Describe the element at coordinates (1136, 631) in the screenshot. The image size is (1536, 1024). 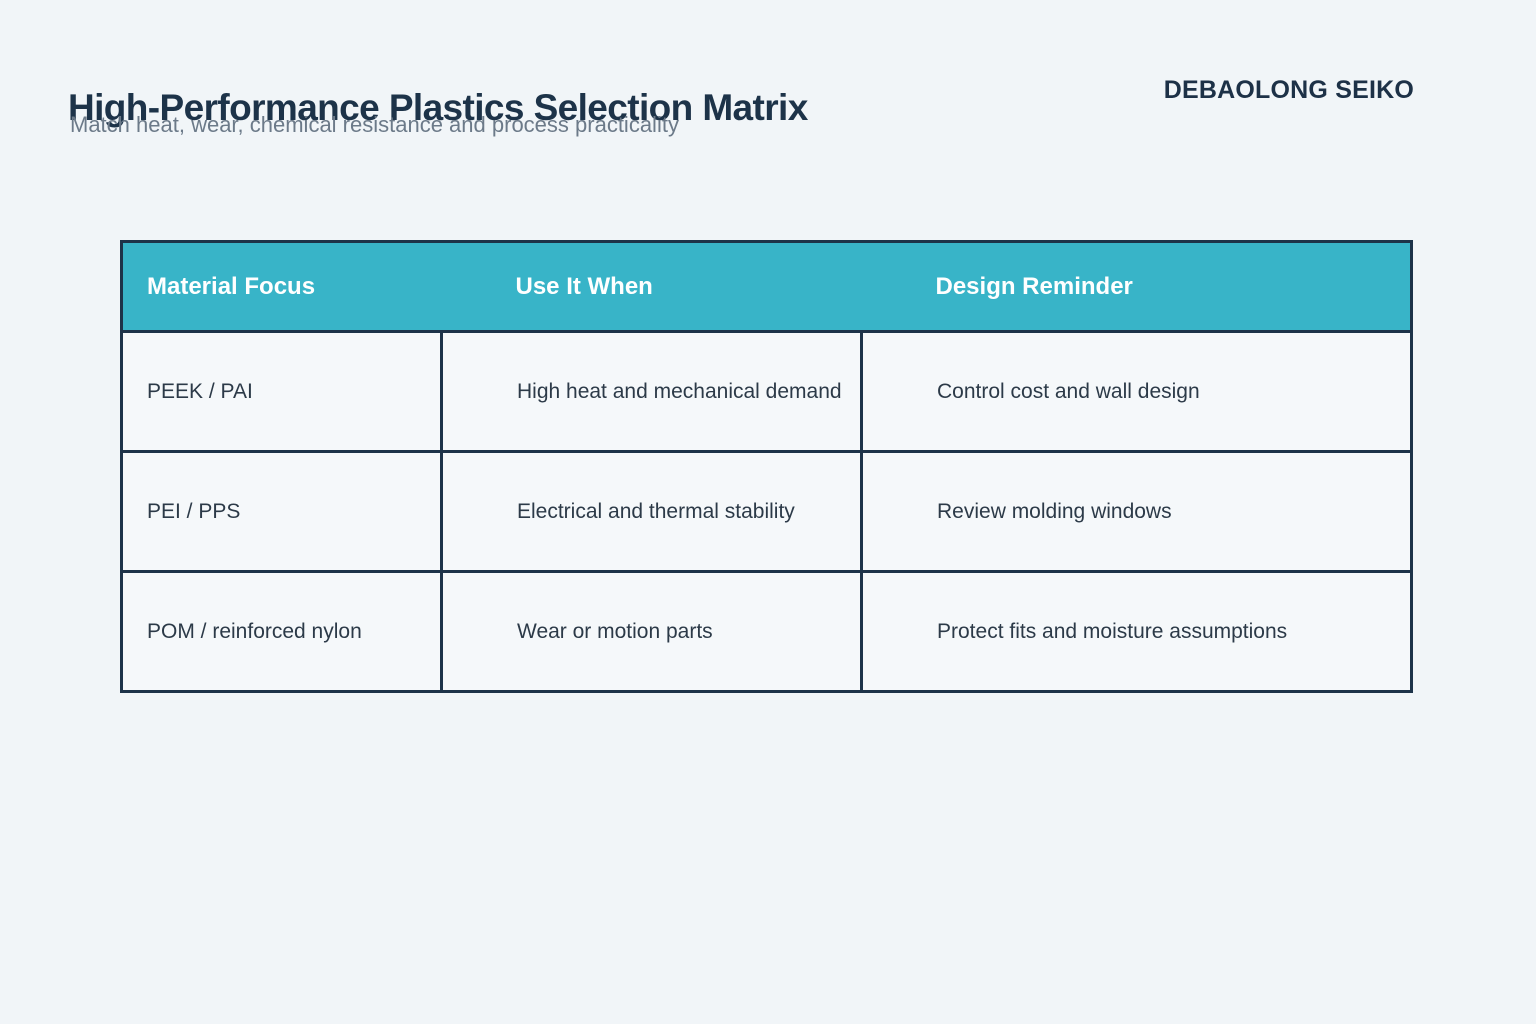
I see `cell-reminder: Protect fits and moisture assumptions` at that location.